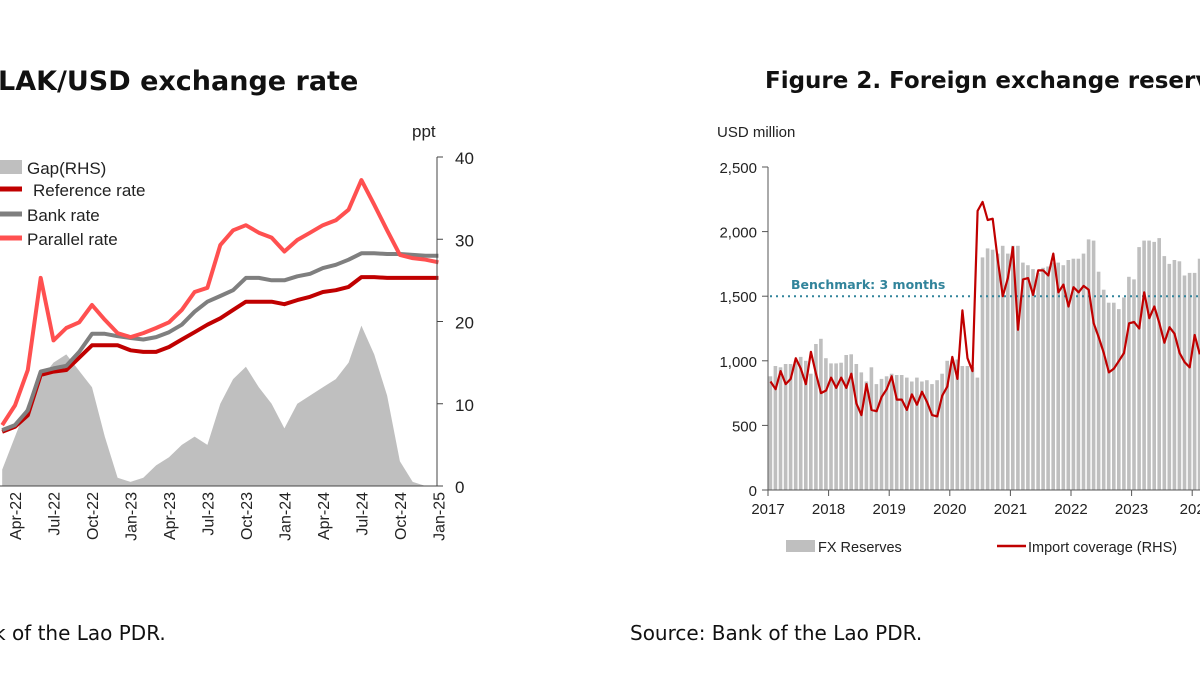  I want to click on bank-rate-line, so click(220, 341).